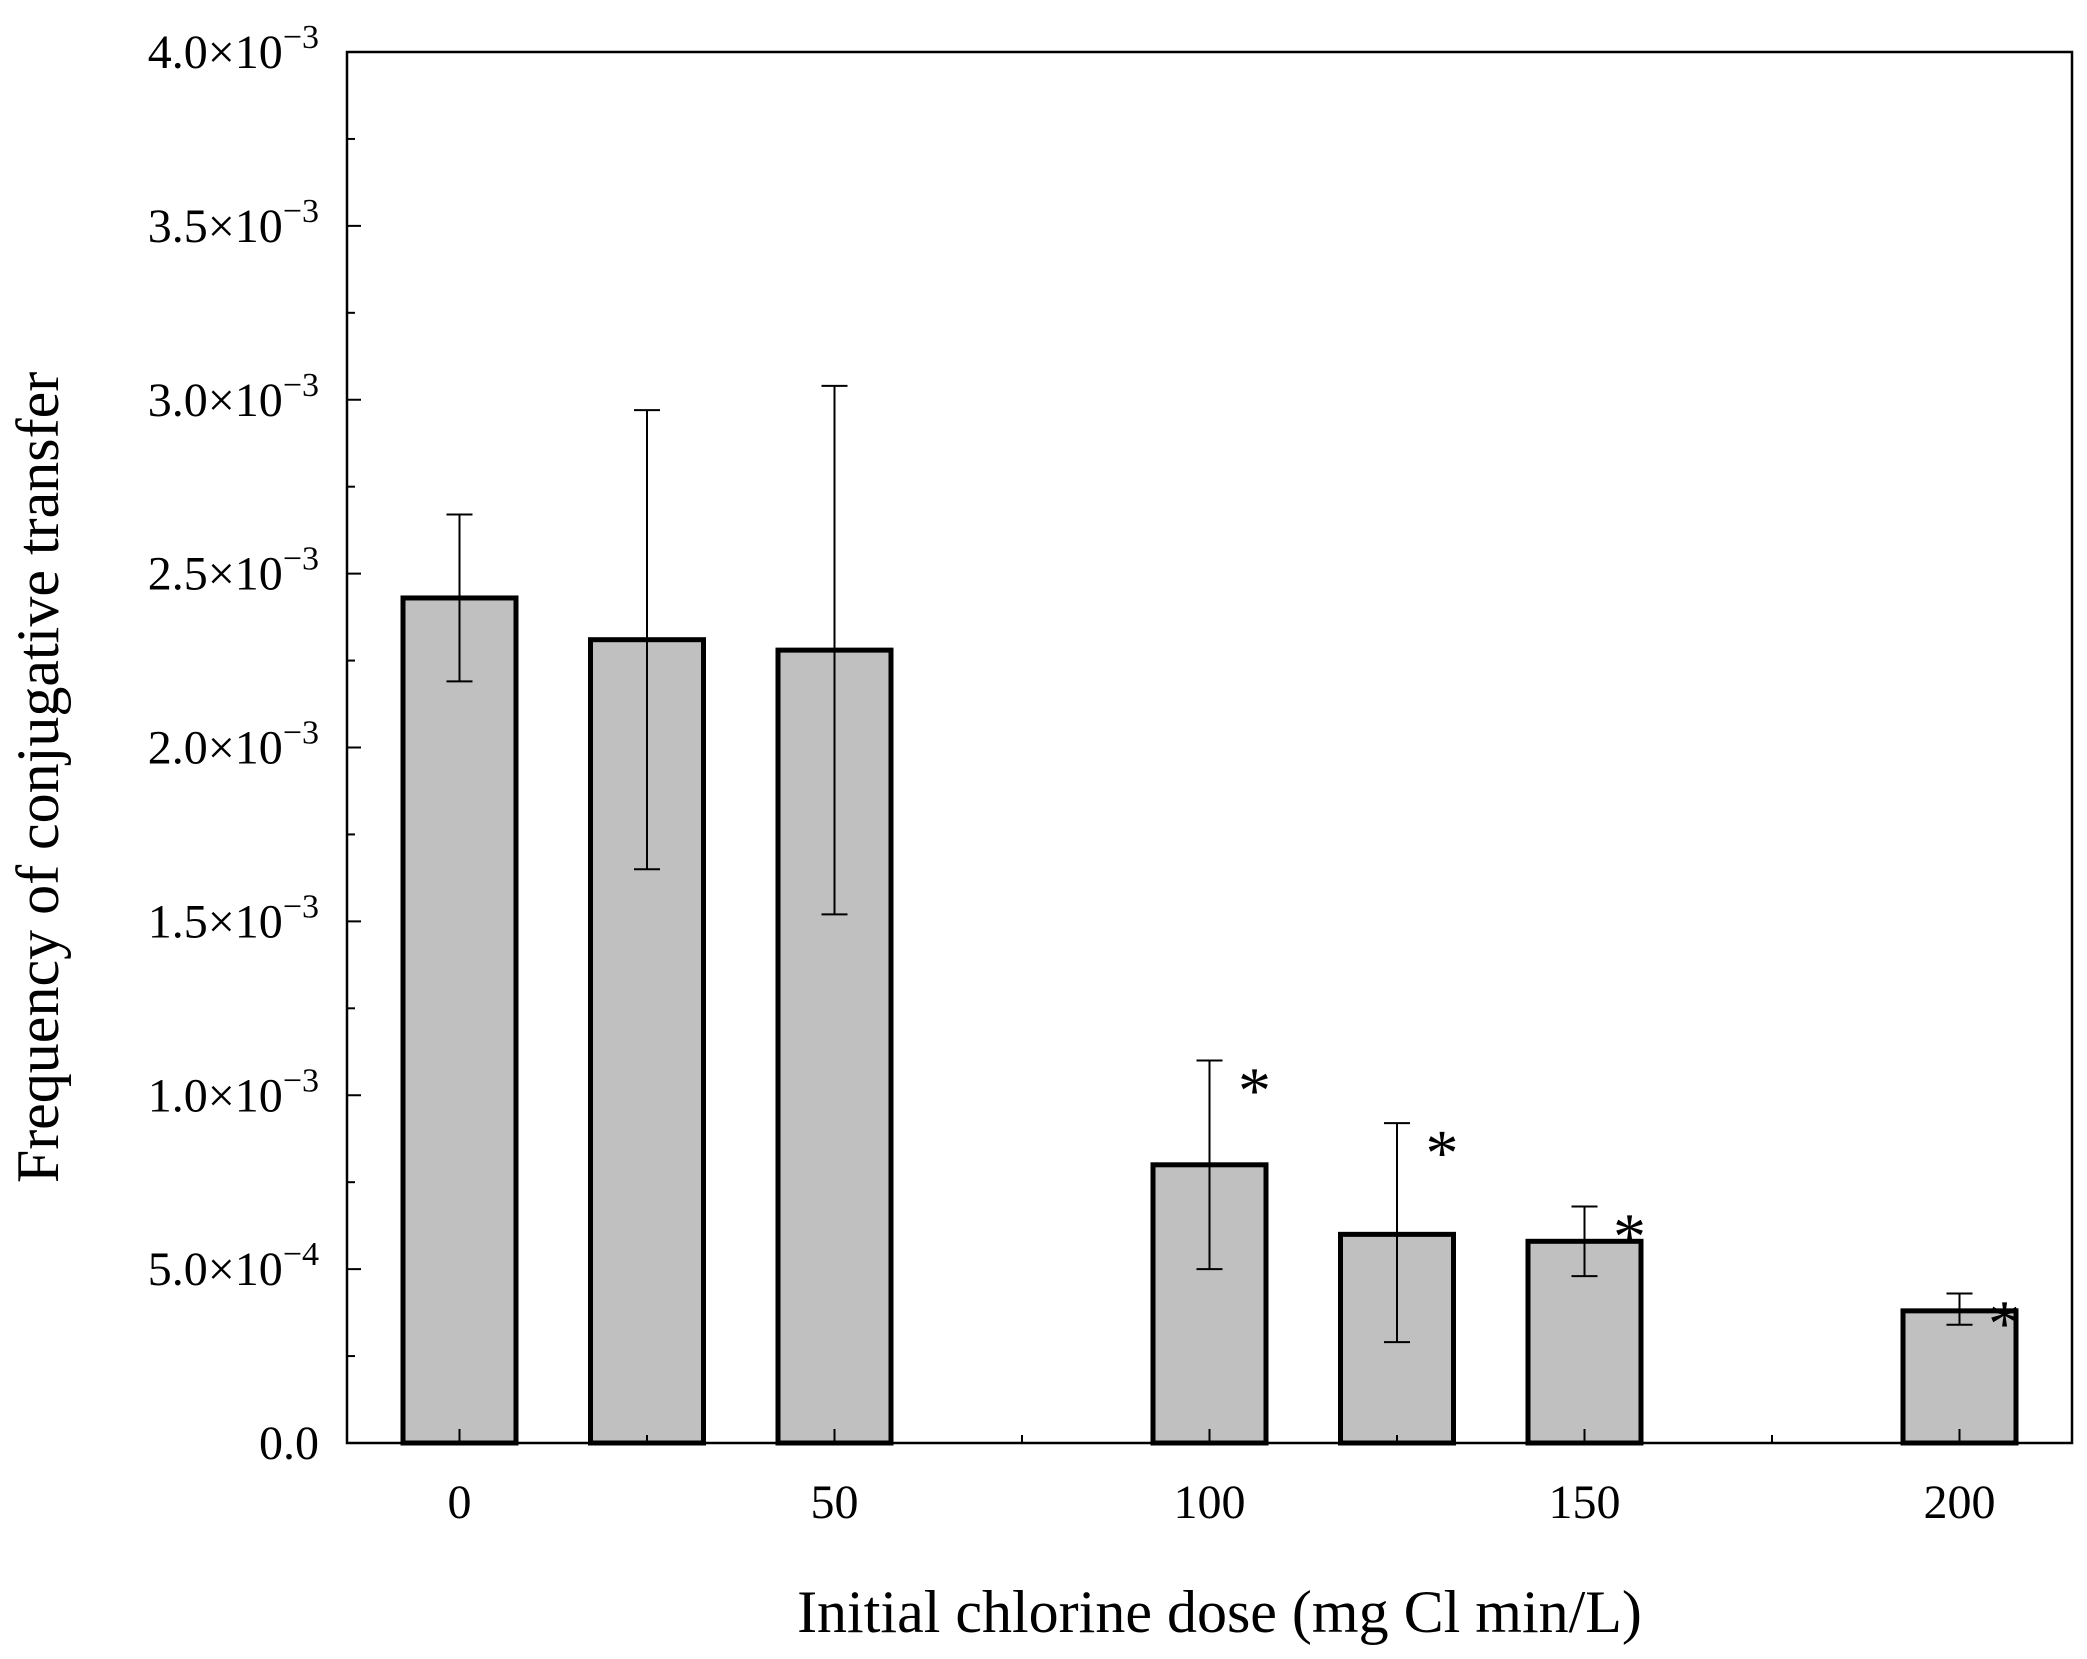  Describe the element at coordinates (1442, 1153) in the screenshot. I see `significance-marker-4: *` at that location.